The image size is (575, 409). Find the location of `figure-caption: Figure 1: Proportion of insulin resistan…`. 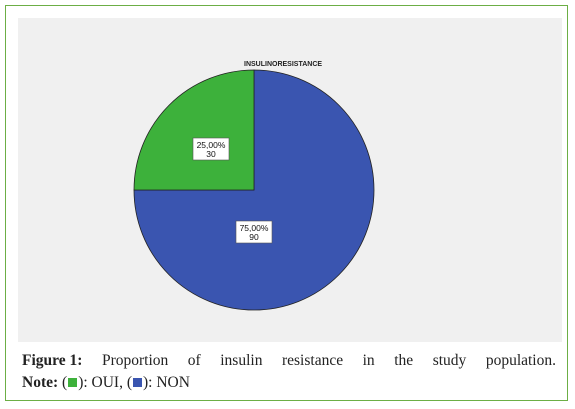

figure-caption: Figure 1: Proportion of insulin resistan… is located at coordinates (289, 372).